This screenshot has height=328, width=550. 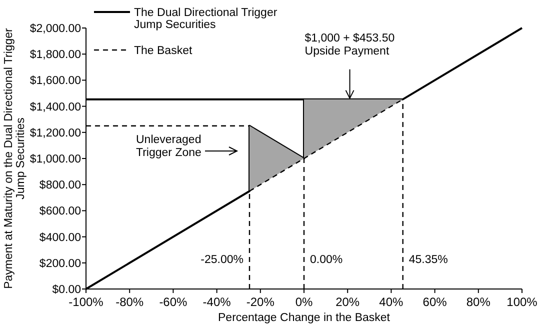 I want to click on x-tick-label: -20%, so click(x=260, y=302).